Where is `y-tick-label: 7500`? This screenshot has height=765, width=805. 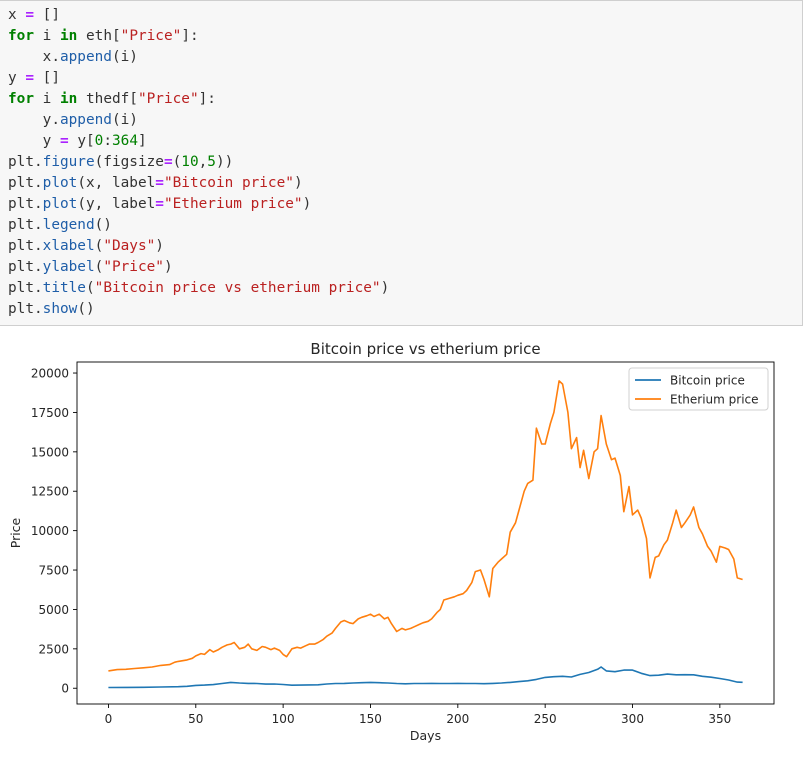 y-tick-label: 7500 is located at coordinates (53, 571).